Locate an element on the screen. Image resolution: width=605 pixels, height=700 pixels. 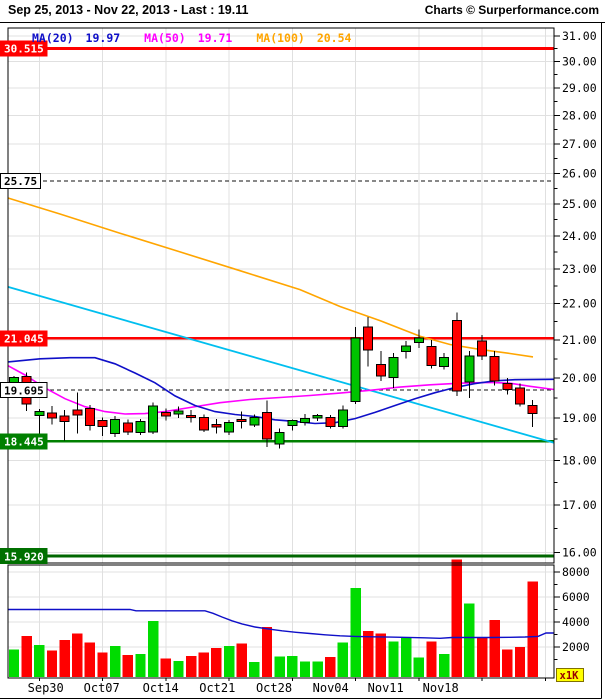
x-axis-label: Oct07 is located at coordinates (102, 688).